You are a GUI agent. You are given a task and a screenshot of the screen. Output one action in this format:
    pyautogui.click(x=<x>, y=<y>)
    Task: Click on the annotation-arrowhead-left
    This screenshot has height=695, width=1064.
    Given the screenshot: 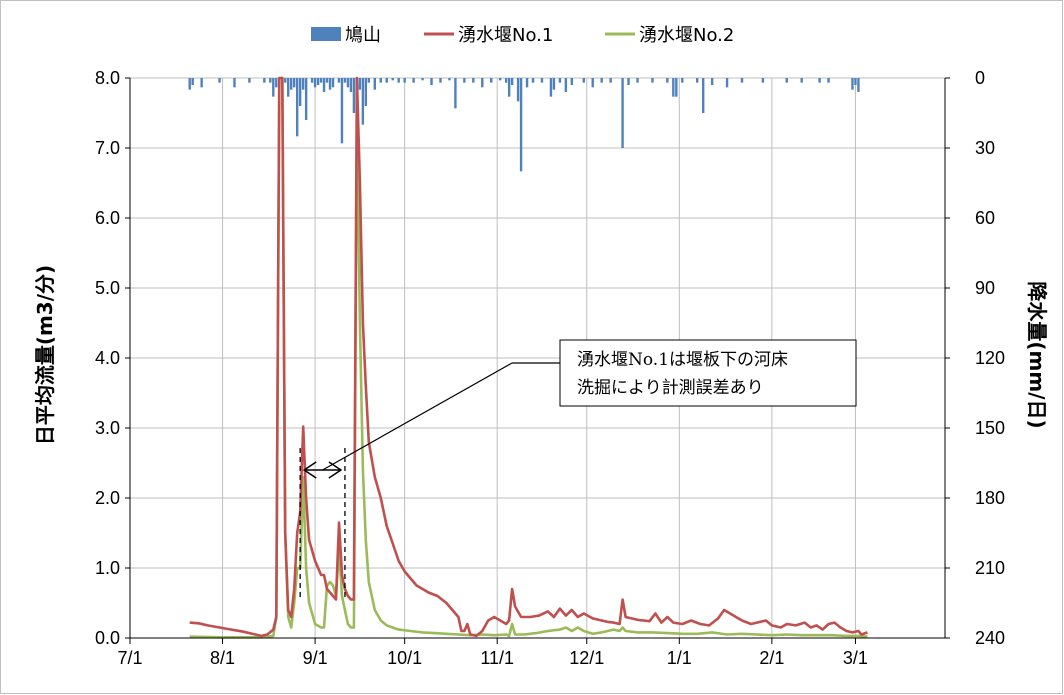 What is the action you would take?
    pyautogui.click(x=309, y=470)
    